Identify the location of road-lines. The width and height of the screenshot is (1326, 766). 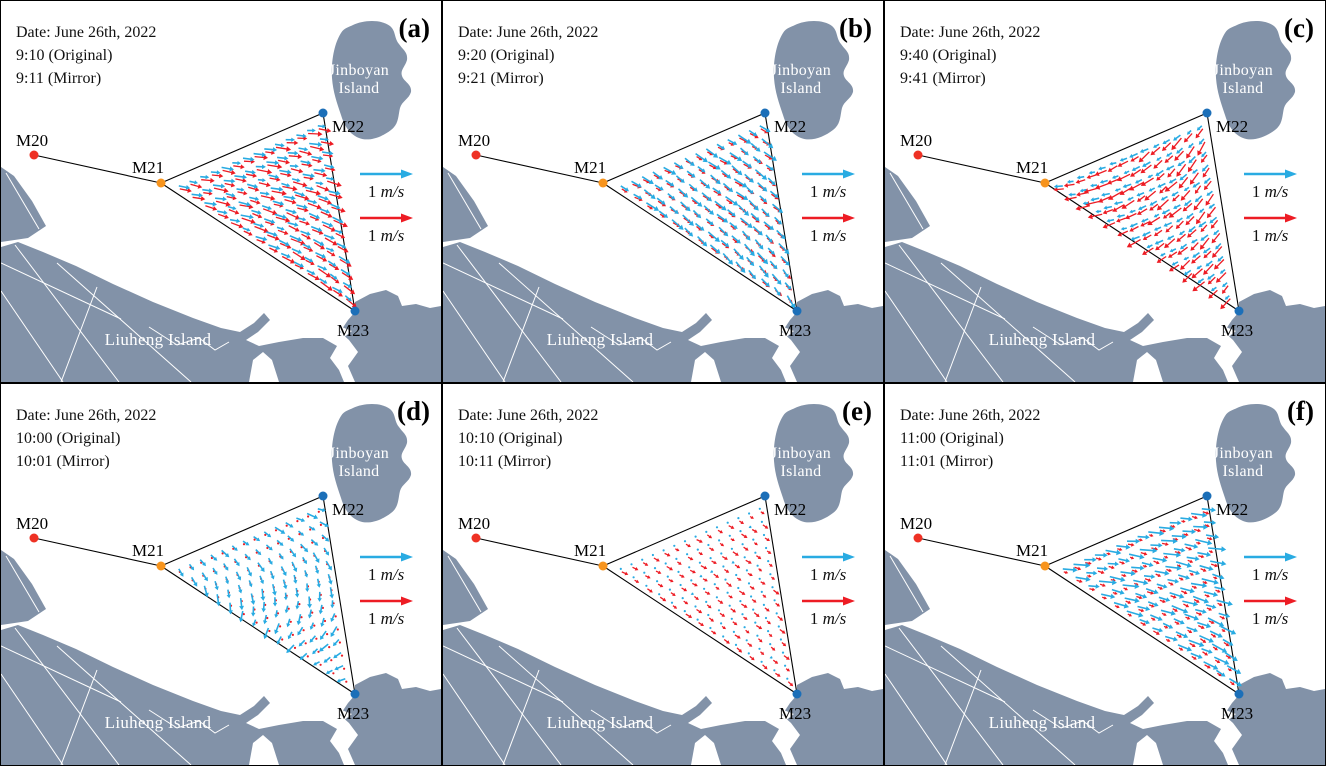
(999, 660).